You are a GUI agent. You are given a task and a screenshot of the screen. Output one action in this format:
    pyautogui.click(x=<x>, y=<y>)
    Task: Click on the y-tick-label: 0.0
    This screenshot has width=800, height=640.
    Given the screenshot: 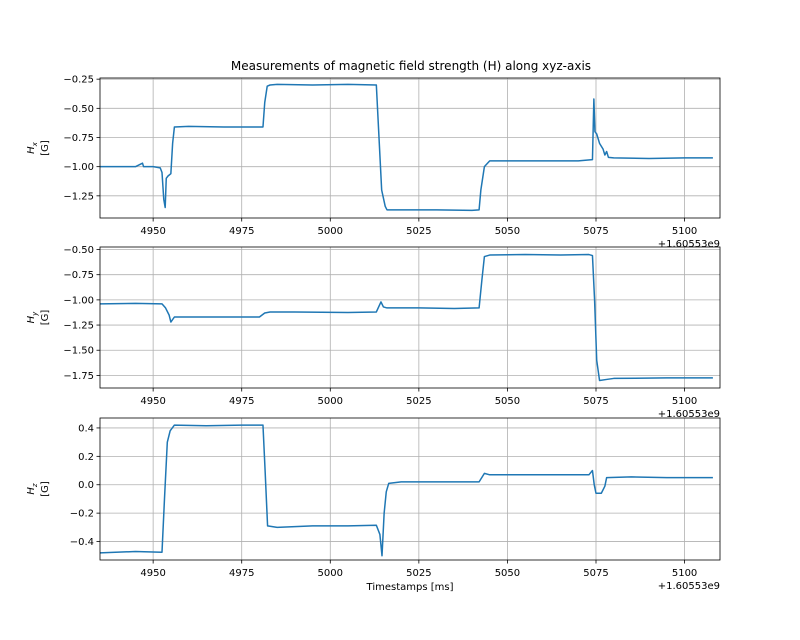 What is the action you would take?
    pyautogui.click(x=86, y=485)
    